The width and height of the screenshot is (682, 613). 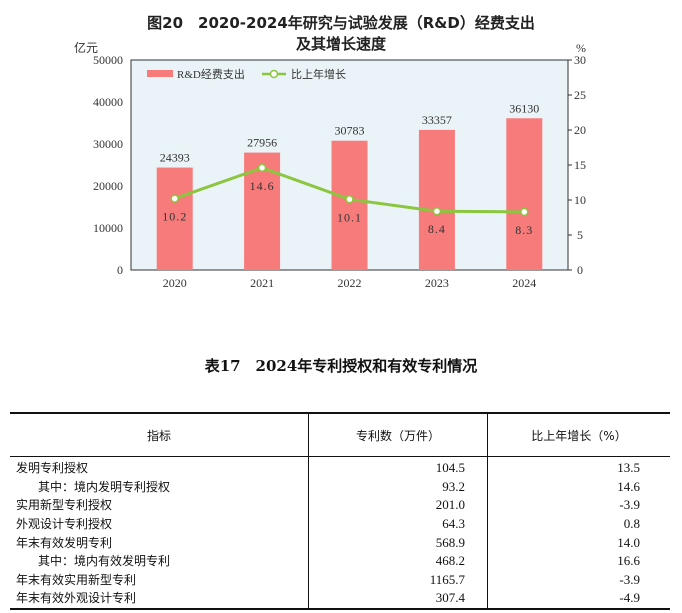 What do you see at coordinates (580, 95) in the screenshot?
I see `y-right-tick: 25` at bounding box center [580, 95].